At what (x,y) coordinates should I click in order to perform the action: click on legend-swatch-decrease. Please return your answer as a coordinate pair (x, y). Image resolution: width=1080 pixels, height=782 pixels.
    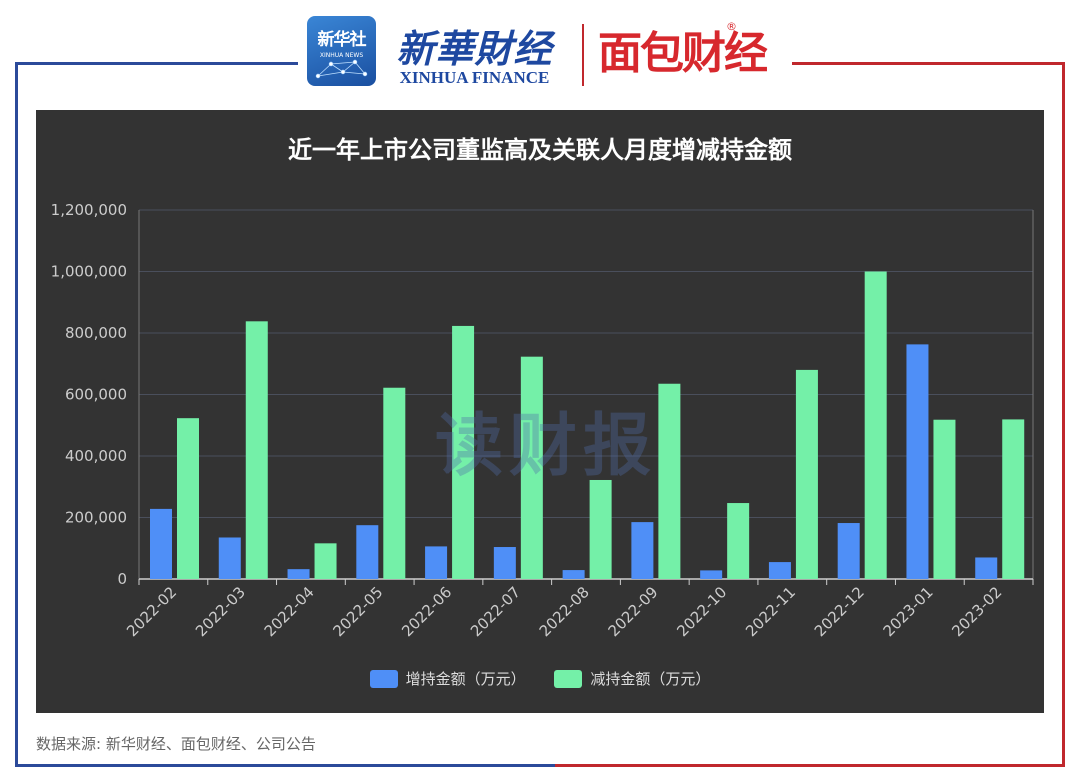
    Looking at the image, I should click on (568, 678).